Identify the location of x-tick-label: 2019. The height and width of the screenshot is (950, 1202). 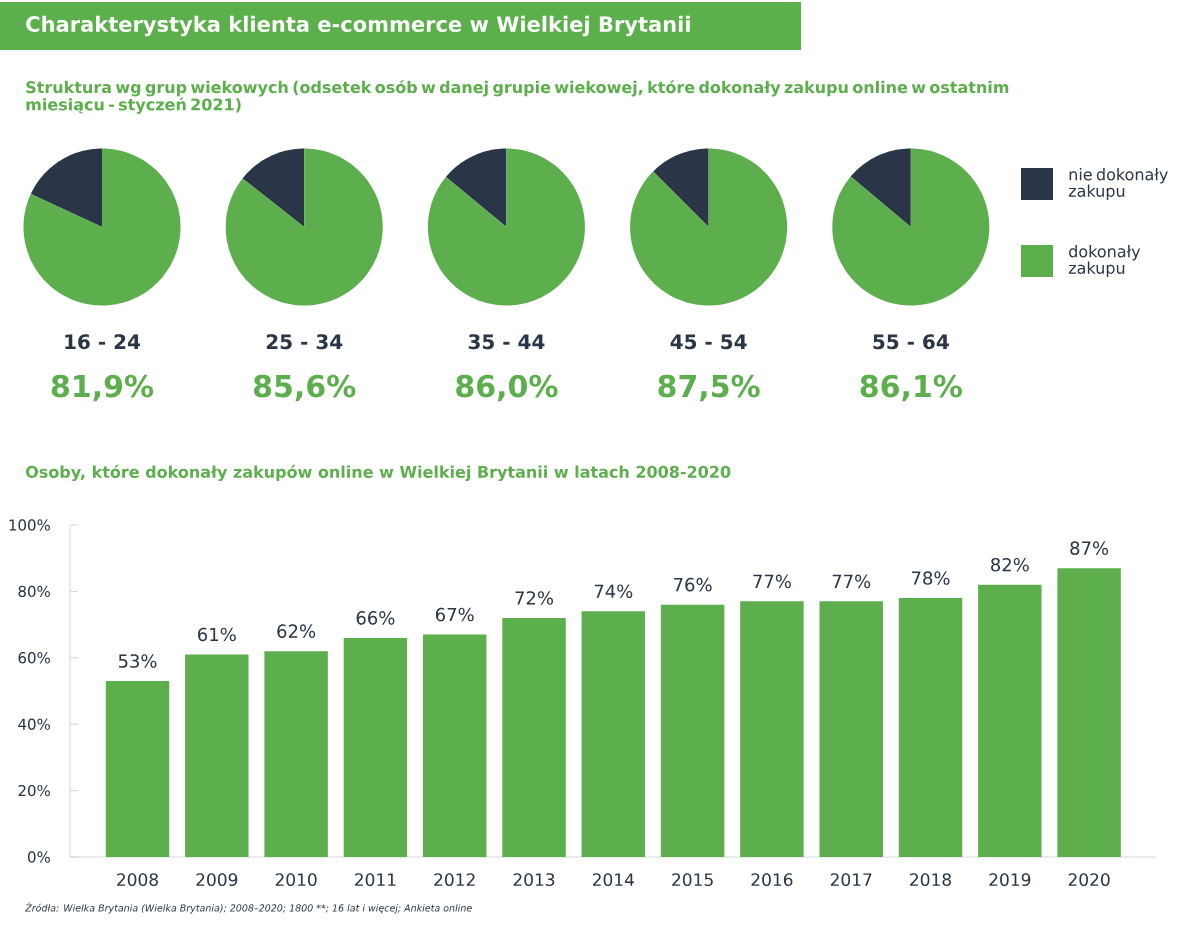
(1010, 880).